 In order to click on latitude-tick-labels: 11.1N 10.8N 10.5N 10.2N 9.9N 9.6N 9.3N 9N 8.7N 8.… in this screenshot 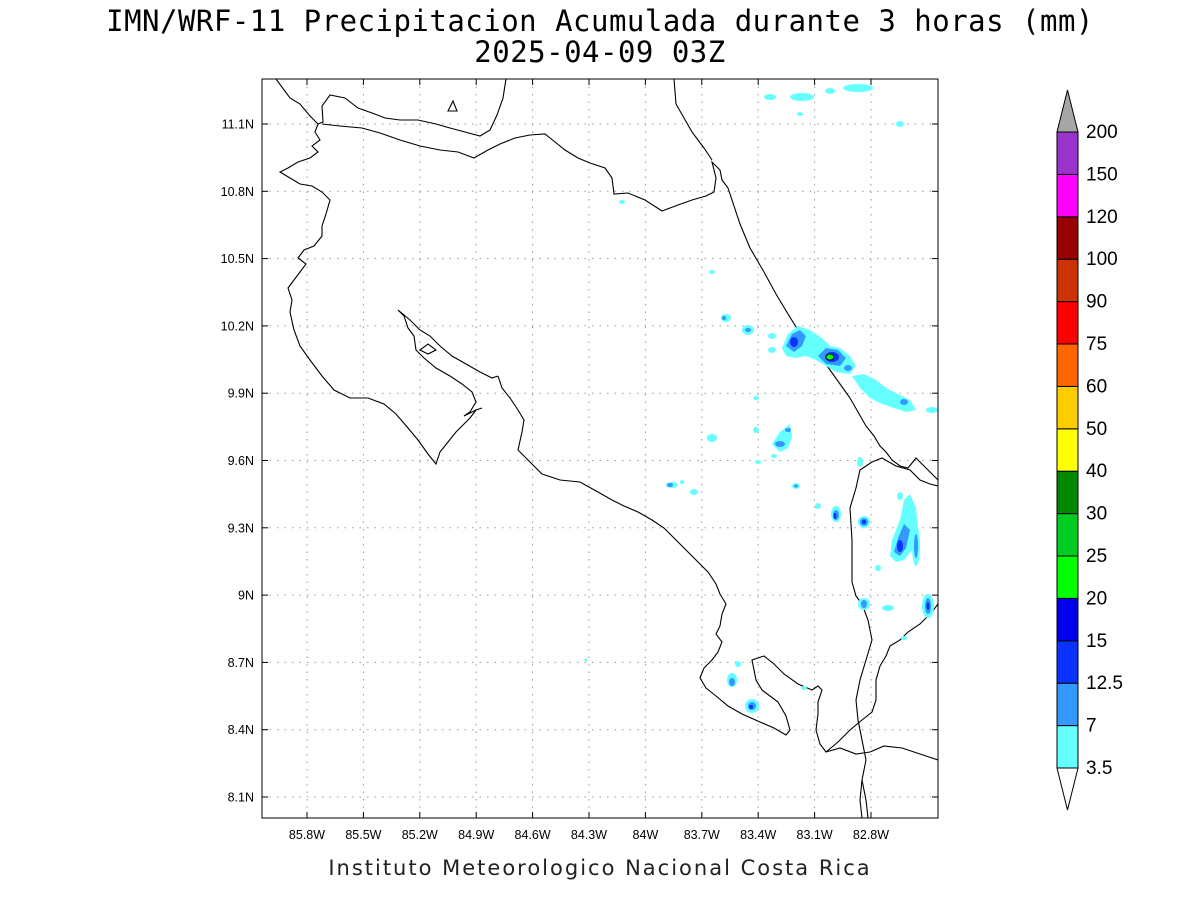, I will do `click(237, 461)`.